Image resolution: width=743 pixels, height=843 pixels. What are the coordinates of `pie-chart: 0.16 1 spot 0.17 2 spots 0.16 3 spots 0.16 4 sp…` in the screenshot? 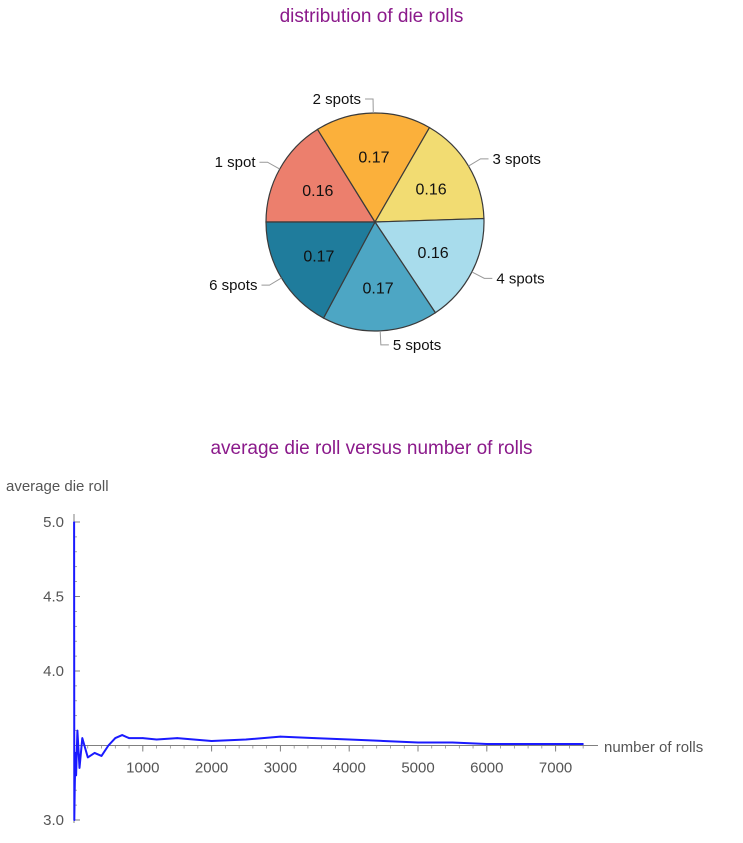 It's located at (377, 222).